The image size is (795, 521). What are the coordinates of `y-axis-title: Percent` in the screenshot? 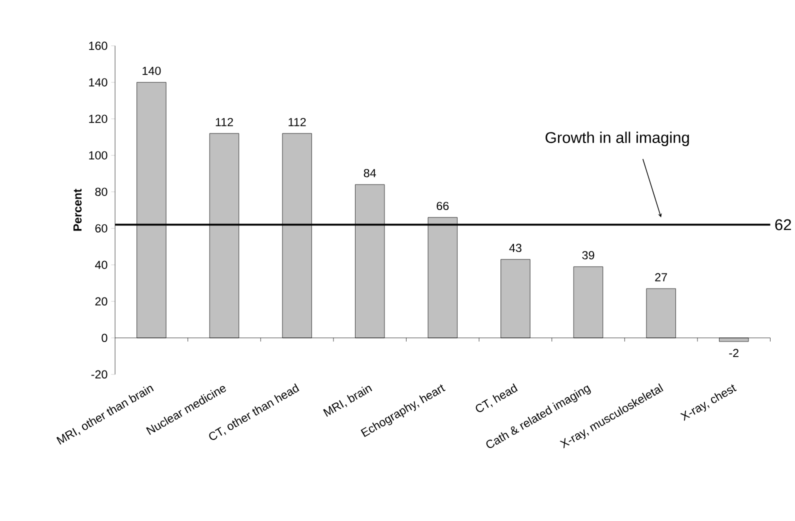 It's located at (77, 210).